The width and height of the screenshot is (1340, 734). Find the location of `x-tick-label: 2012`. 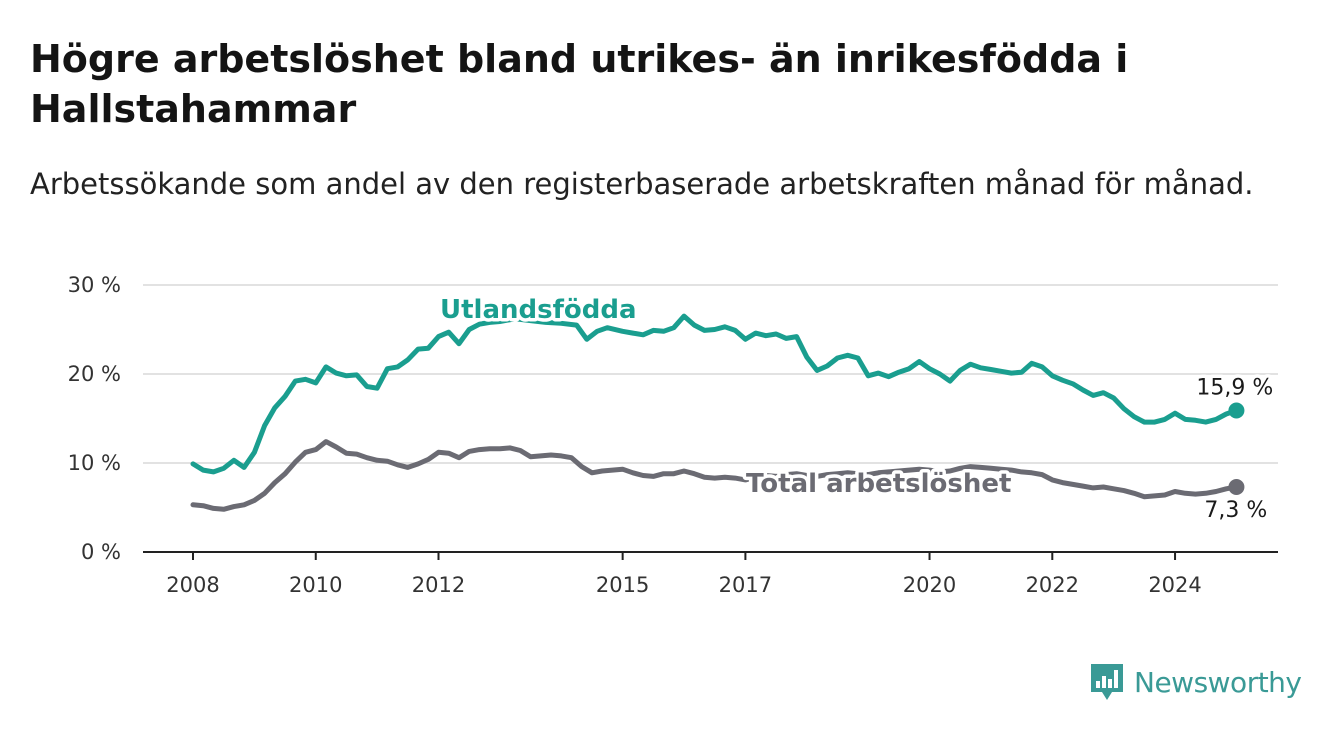

x-tick-label: 2012 is located at coordinates (438, 585).